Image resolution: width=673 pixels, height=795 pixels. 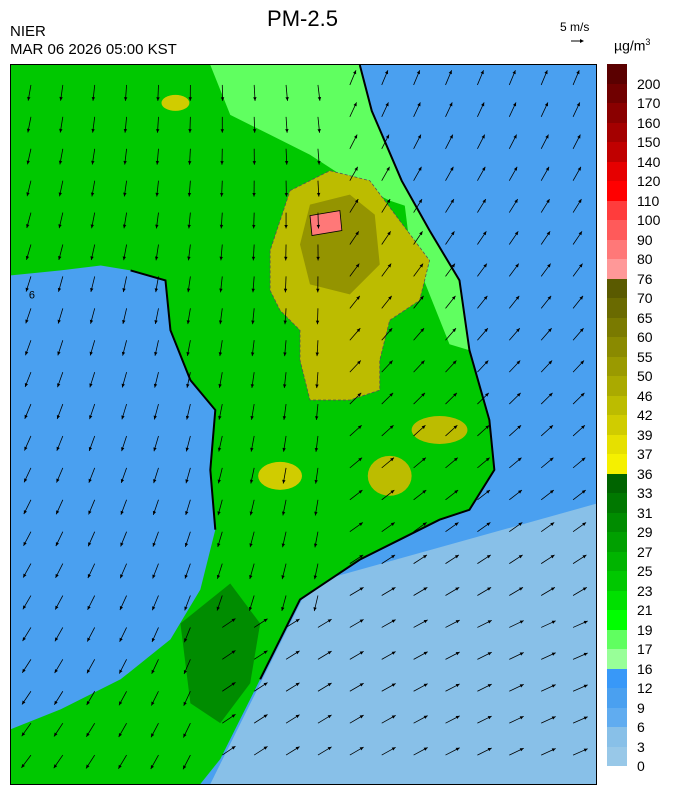 What do you see at coordinates (645, 649) in the screenshot?
I see `legend-tick-label: 17` at bounding box center [645, 649].